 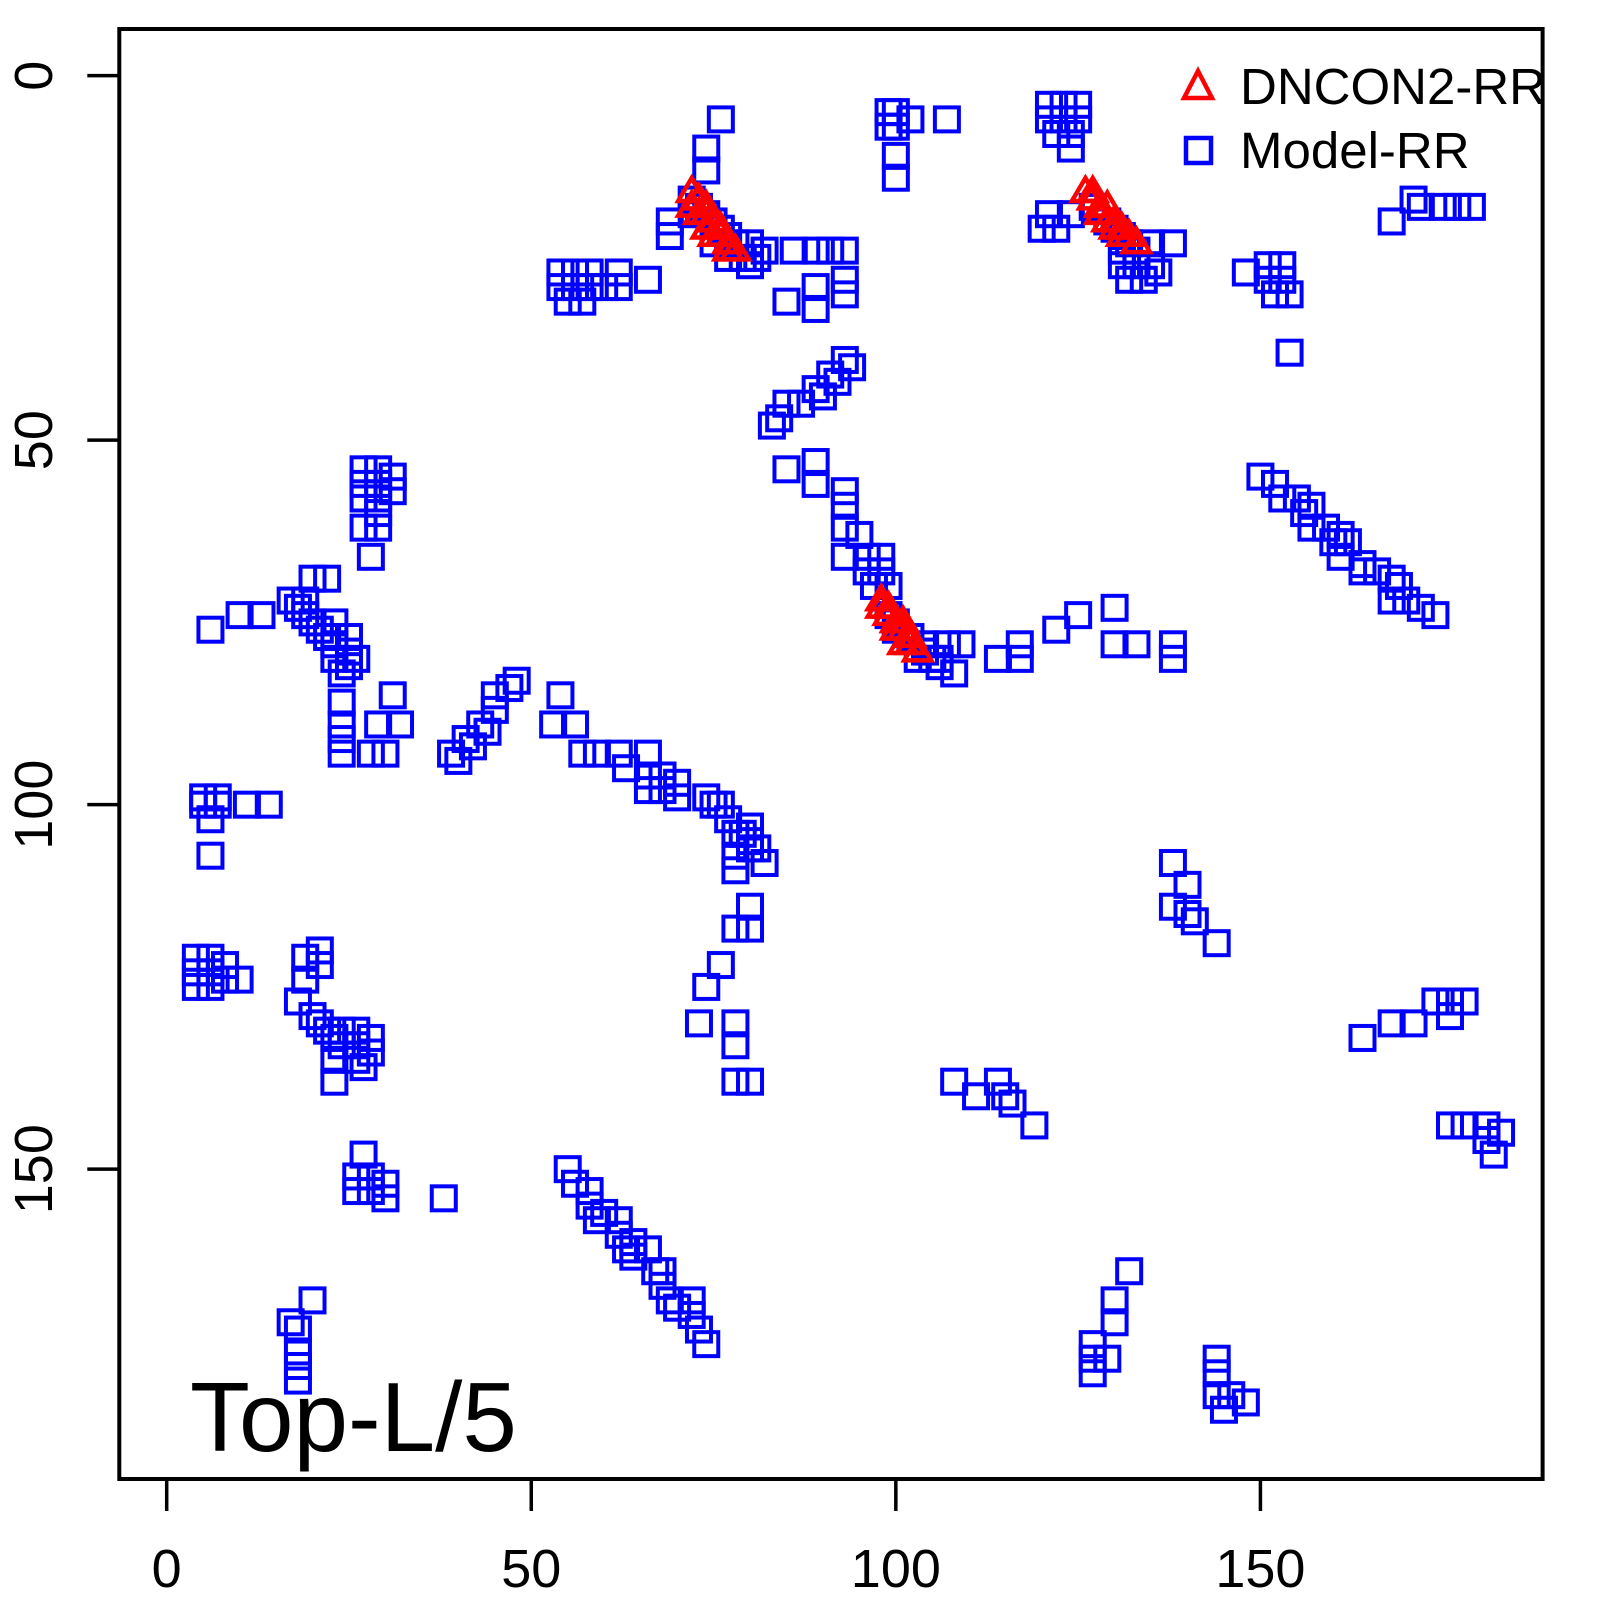 I want to click on legend-entry-model-rr: Model-RR, so click(x=1353, y=150).